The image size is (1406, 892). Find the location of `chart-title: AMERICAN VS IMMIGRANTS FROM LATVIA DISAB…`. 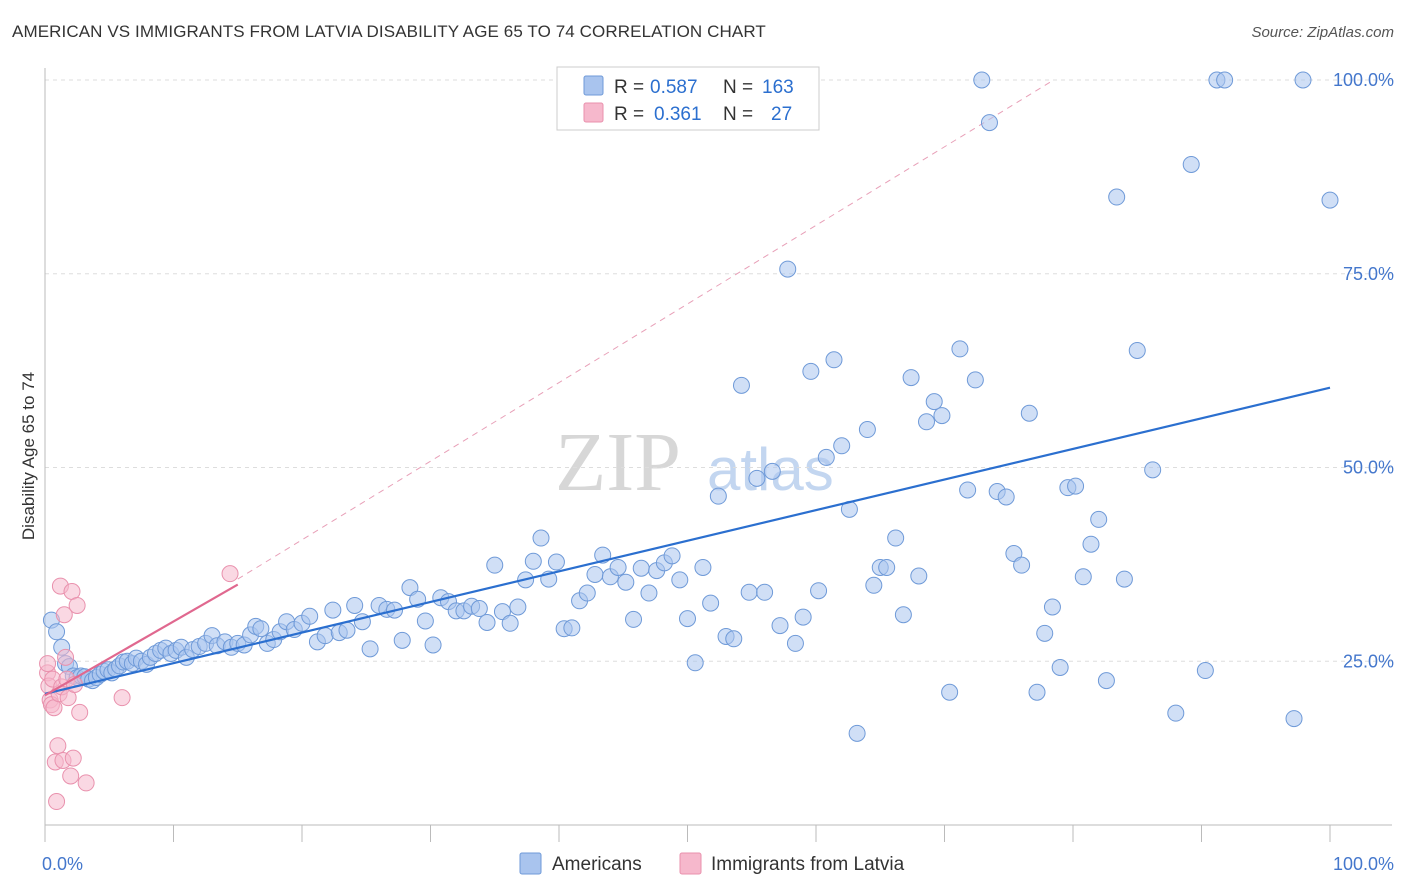

chart-title: AMERICAN VS IMMIGRANTS FROM LATVIA DISAB… is located at coordinates (389, 31).